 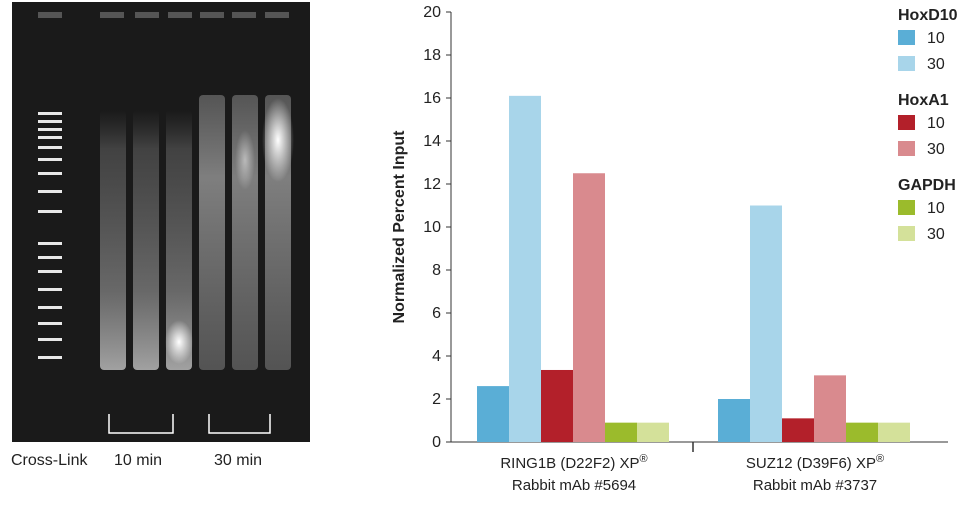 What do you see at coordinates (436, 442) in the screenshot?
I see `y-tick-label: 0` at bounding box center [436, 442].